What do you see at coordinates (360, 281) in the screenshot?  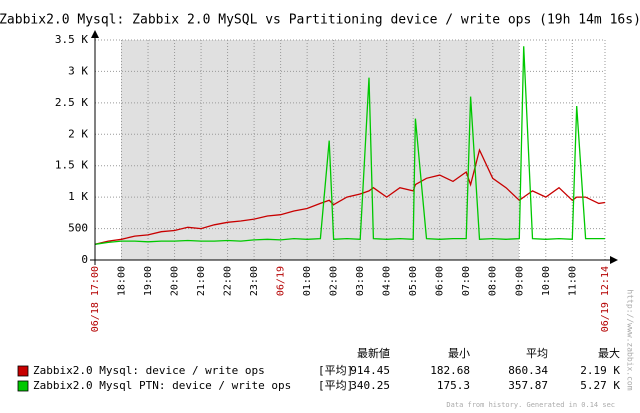 I see `x-tick-label: 03:00` at bounding box center [360, 281].